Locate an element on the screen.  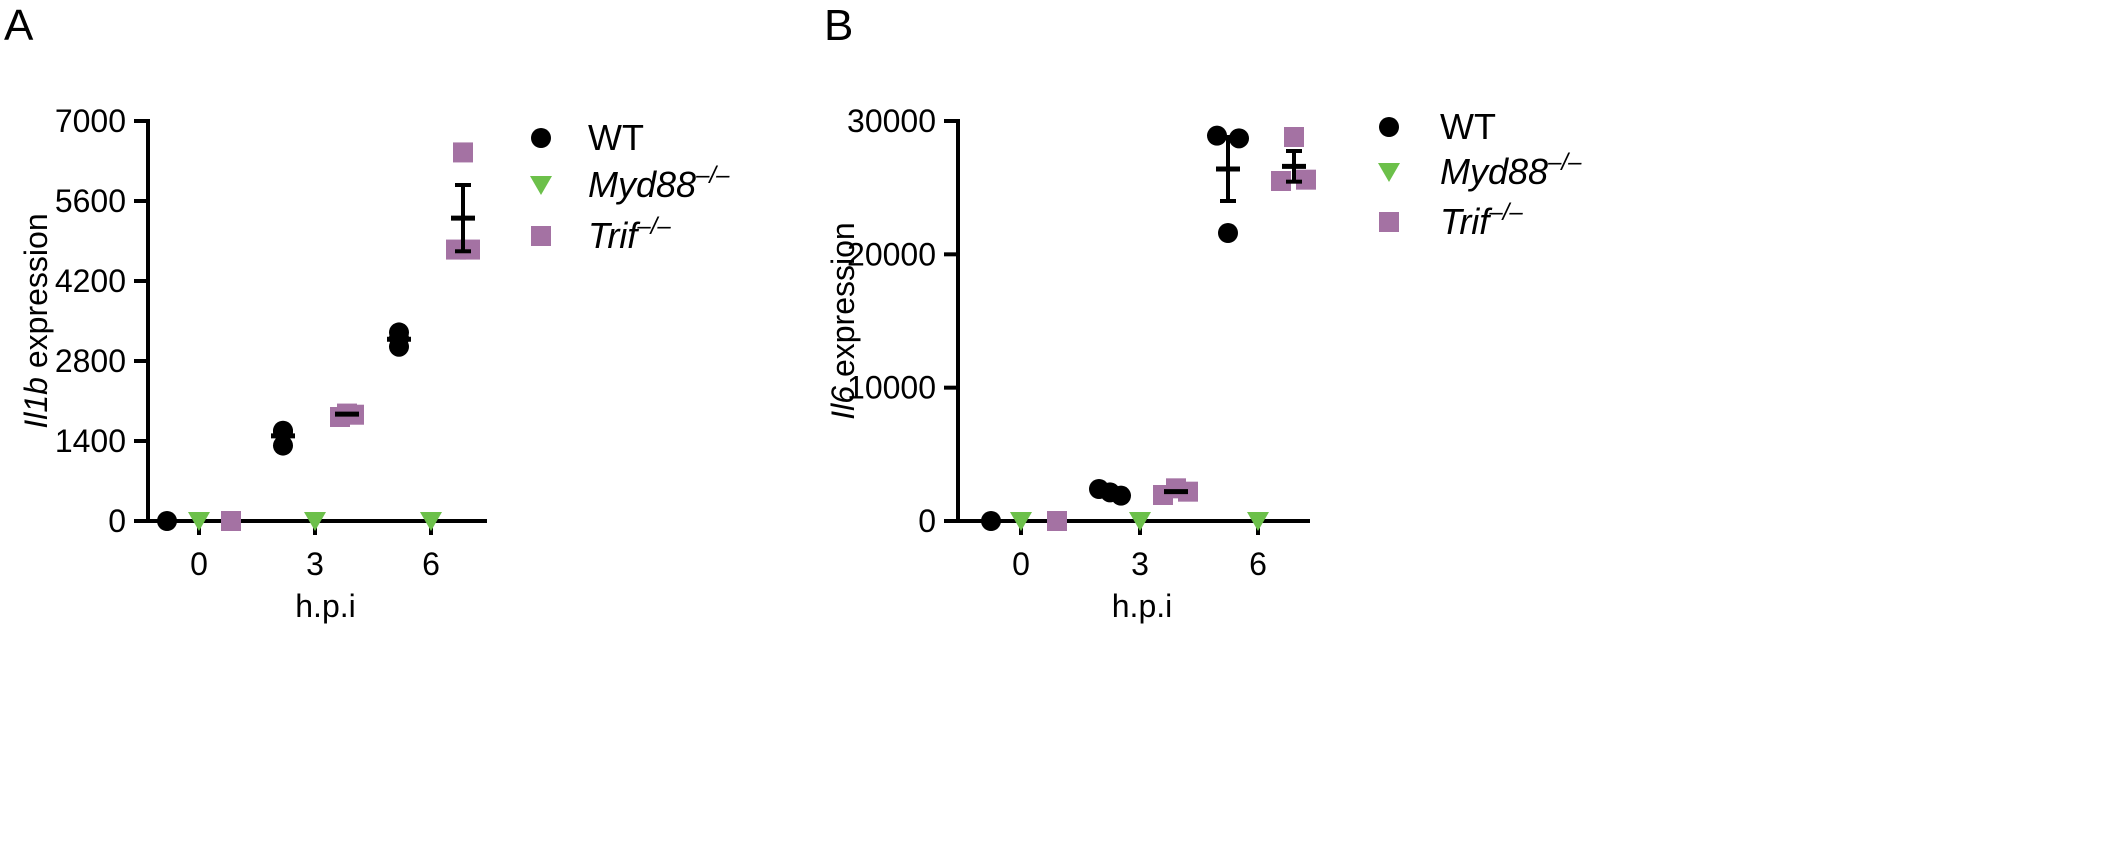
y-axis-label-gene: Il1b is located at coordinates (36, 403).